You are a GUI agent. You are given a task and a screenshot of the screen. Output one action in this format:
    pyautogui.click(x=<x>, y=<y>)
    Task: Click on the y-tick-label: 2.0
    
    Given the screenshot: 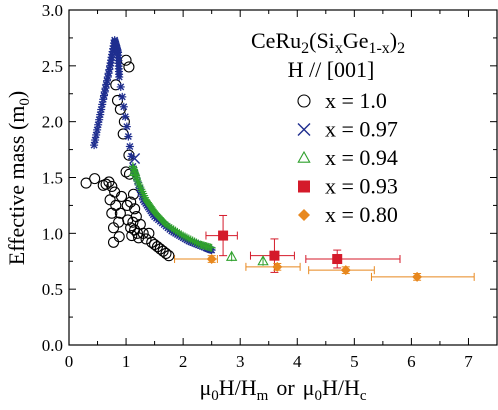 What is the action you would take?
    pyautogui.click(x=52, y=122)
    